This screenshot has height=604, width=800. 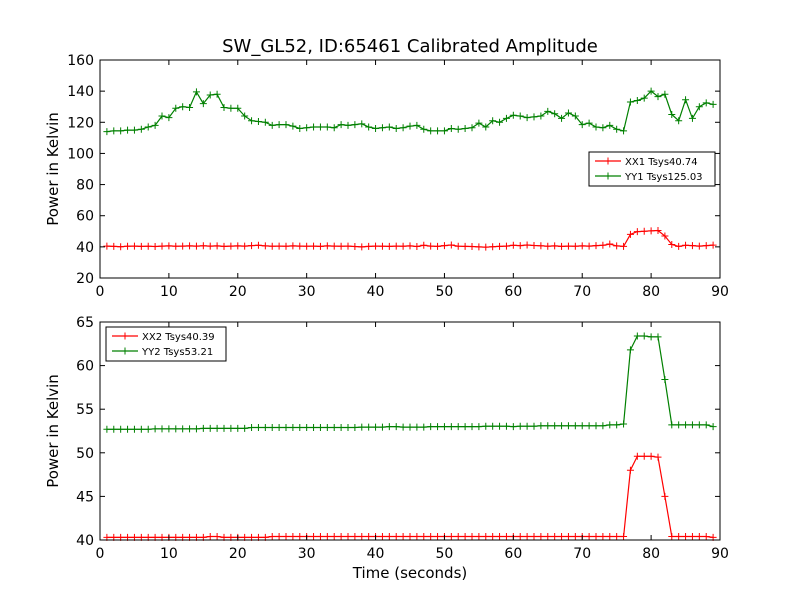 What do you see at coordinates (410, 573) in the screenshot?
I see `x-axis-label: Time (seconds)` at bounding box center [410, 573].